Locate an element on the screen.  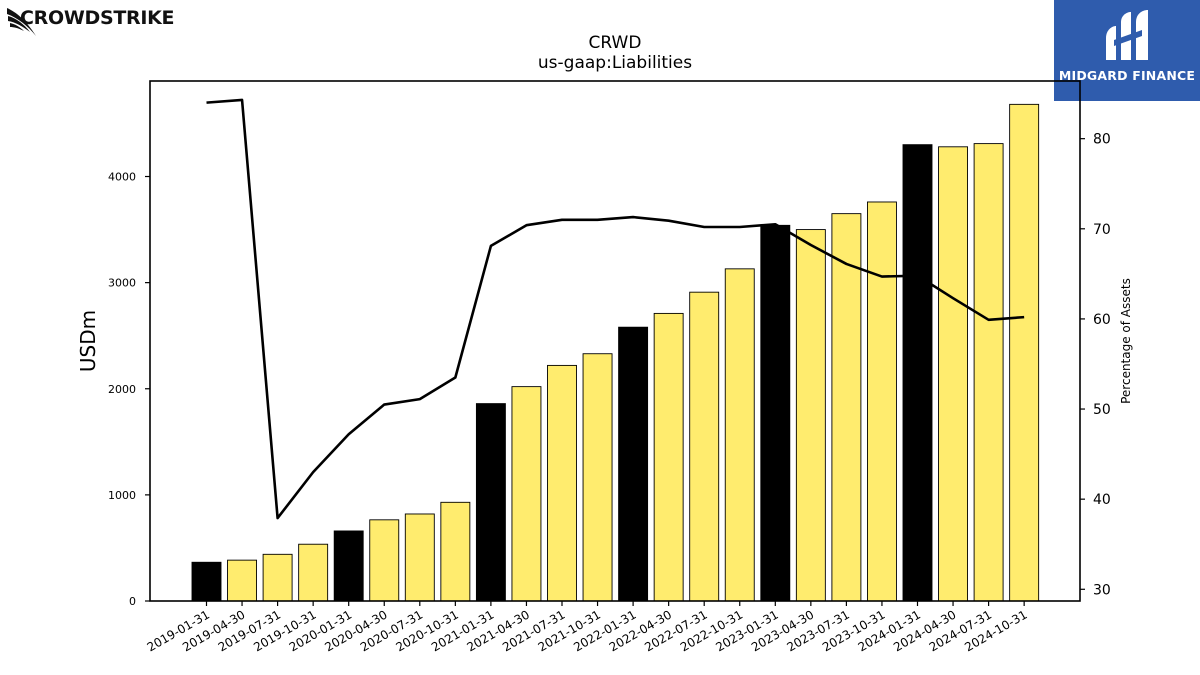
crowdstrike-brand: CROWDSTRIKE is located at coordinates (106, 22).